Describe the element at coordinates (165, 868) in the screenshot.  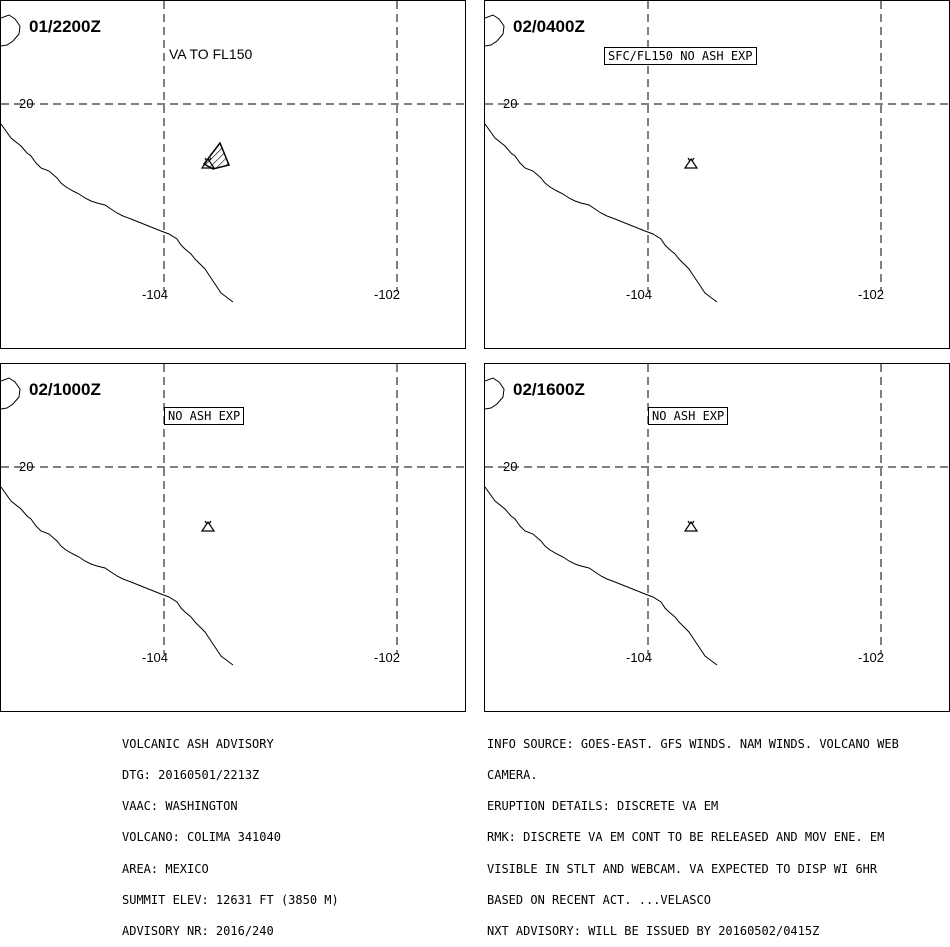
I see `advisory-line: AREA: MEXICO` at that location.